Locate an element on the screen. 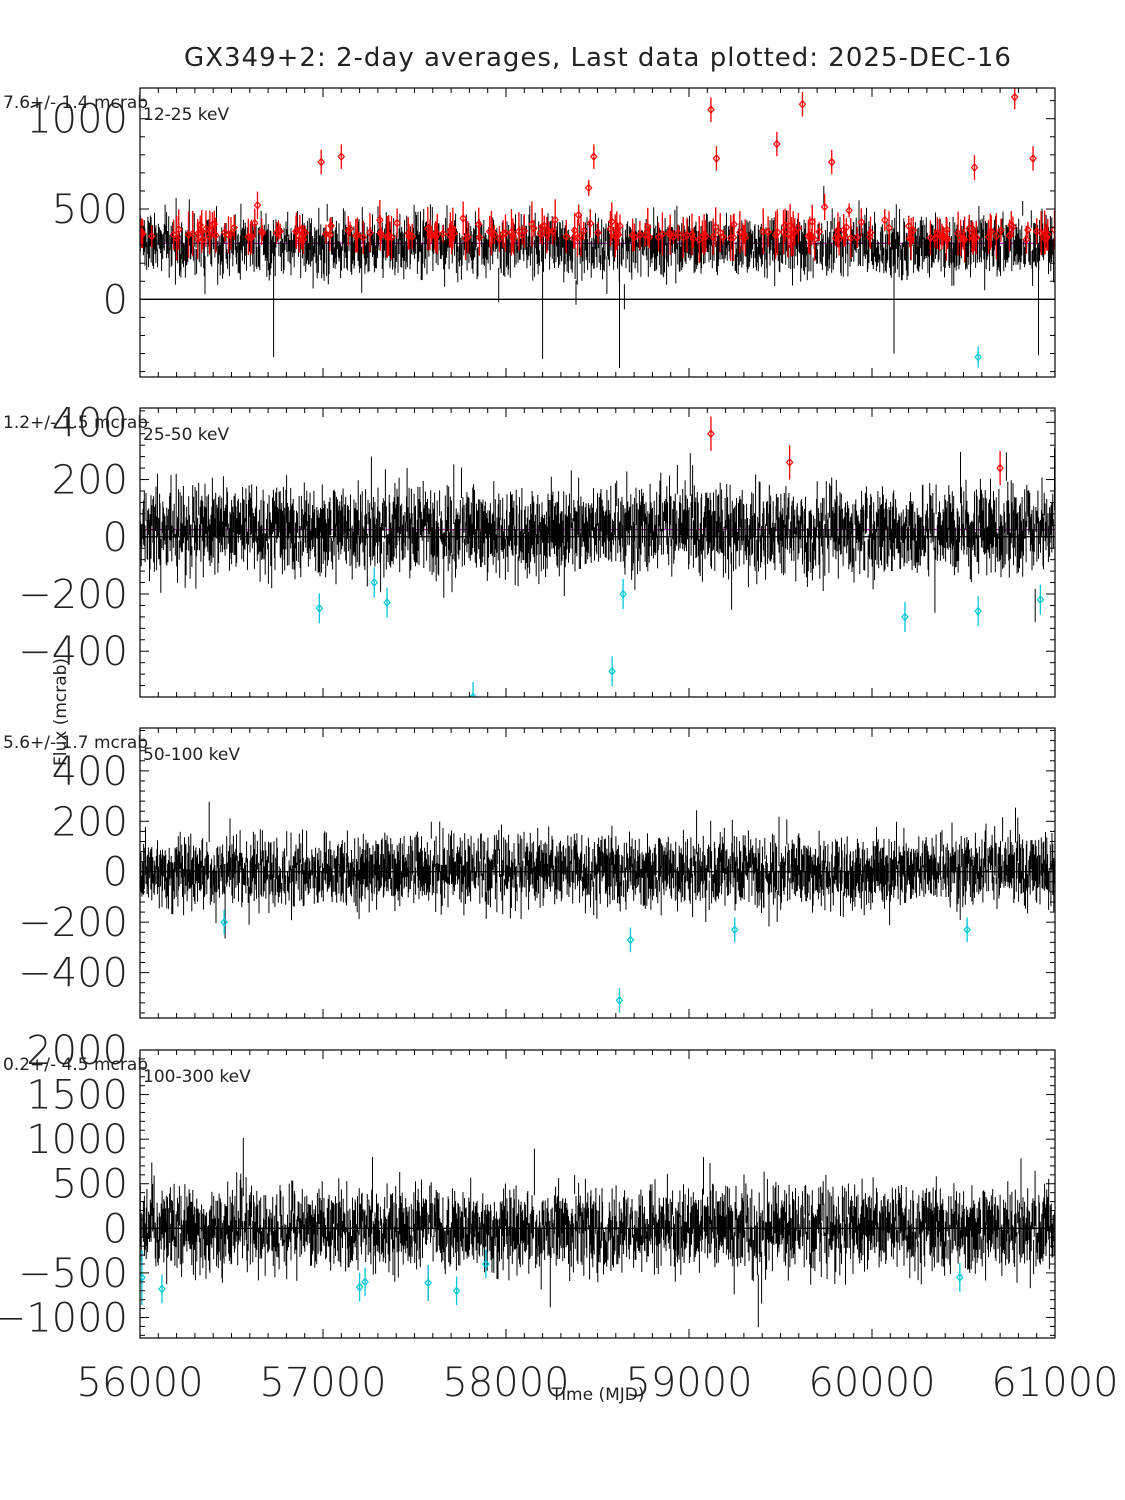 Image resolution: width=1125 pixels, height=1500 pixels. y-tick-label: 0 is located at coordinates (115, 873).